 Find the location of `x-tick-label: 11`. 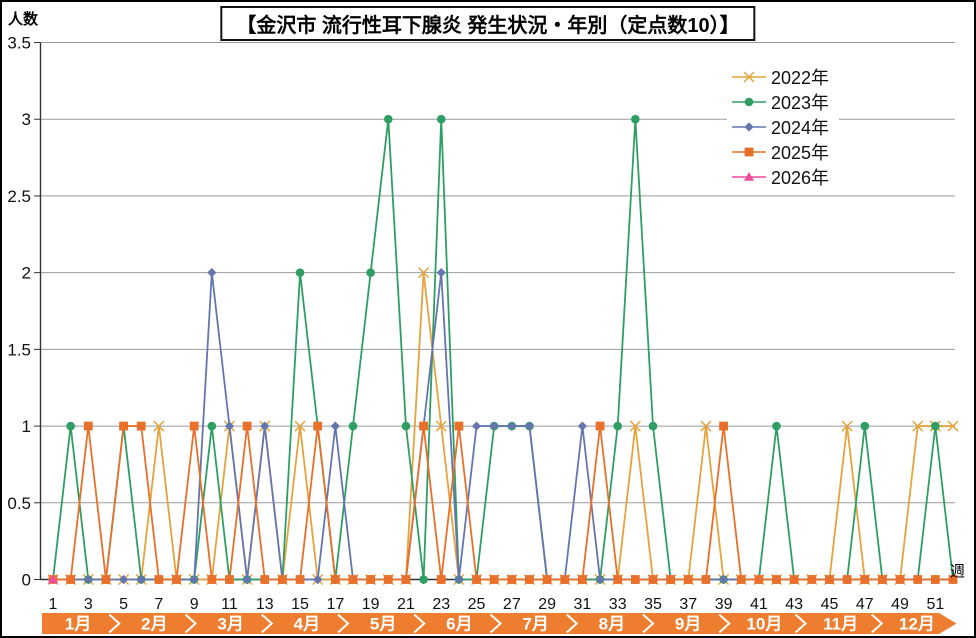

x-tick-label: 11 is located at coordinates (229, 604).